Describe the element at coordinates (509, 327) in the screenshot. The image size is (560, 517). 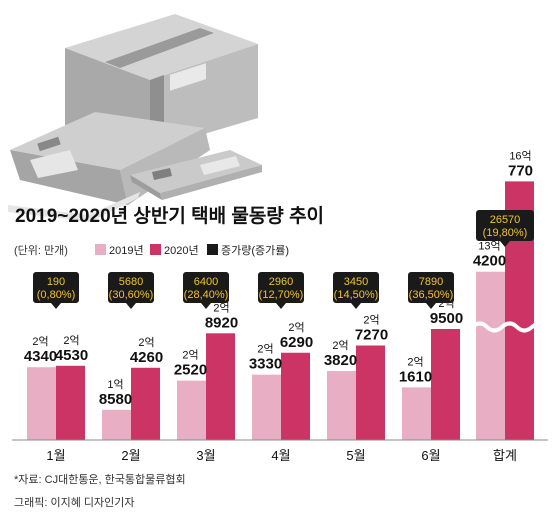
I see `axis-break-mark` at that location.